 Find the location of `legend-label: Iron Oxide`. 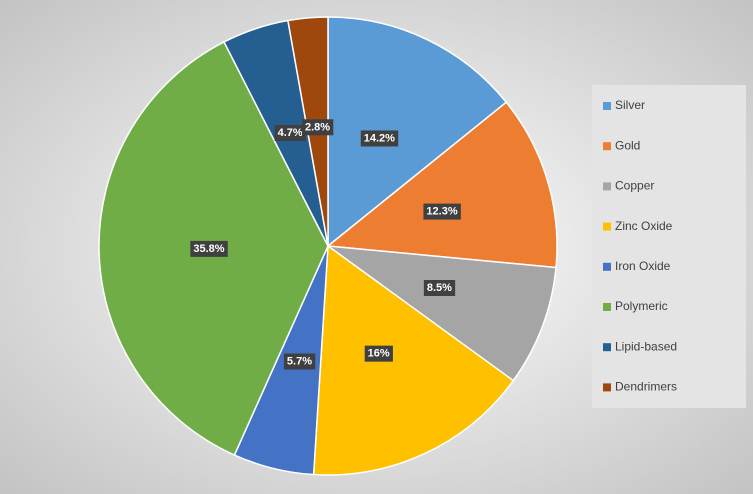

legend-label: Iron Oxide is located at coordinates (643, 266).